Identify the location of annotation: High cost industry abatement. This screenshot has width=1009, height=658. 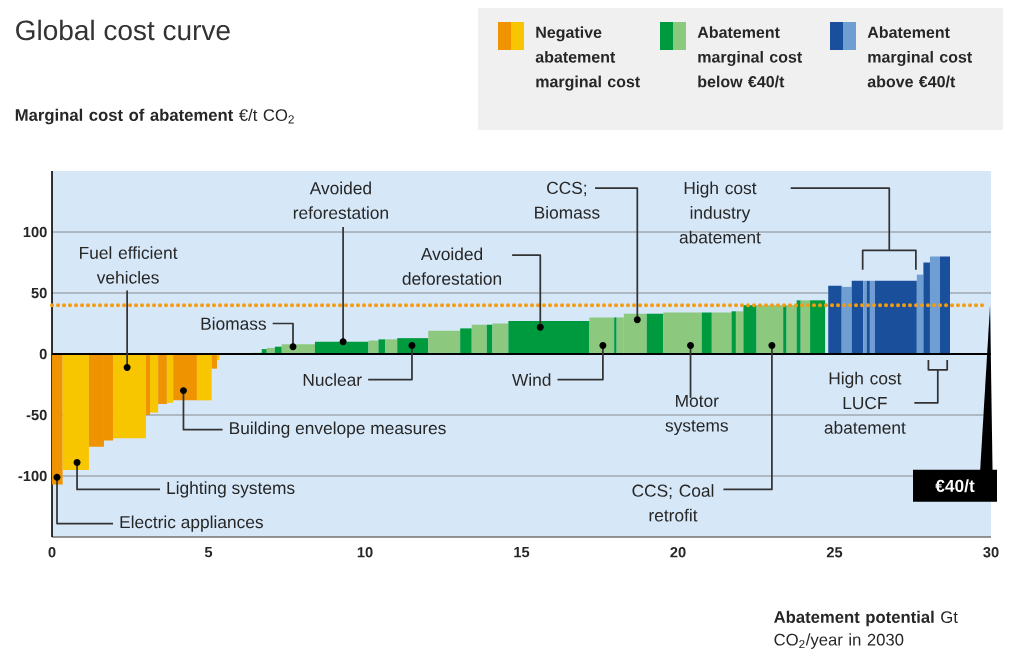
(720, 212).